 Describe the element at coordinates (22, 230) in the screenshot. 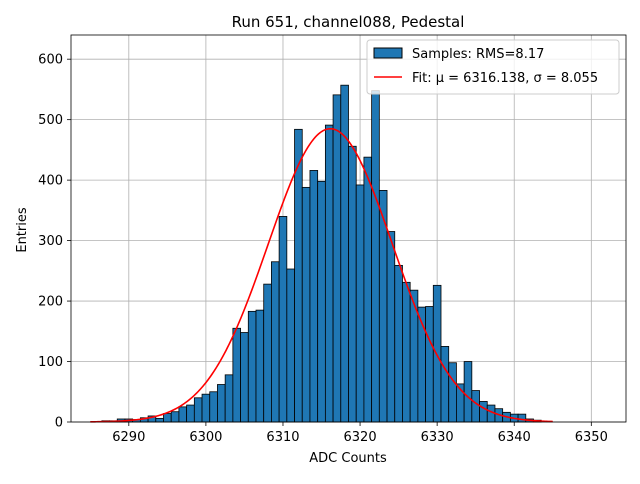

I see `y-axis-title: Entries` at that location.